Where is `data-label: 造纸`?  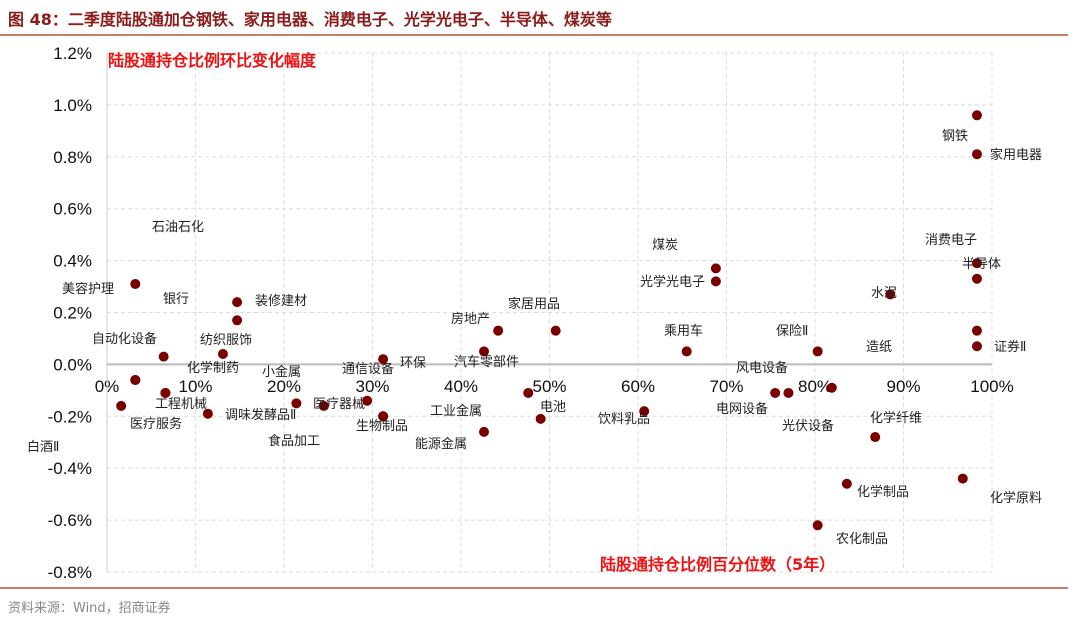
data-label: 造纸 is located at coordinates (879, 347).